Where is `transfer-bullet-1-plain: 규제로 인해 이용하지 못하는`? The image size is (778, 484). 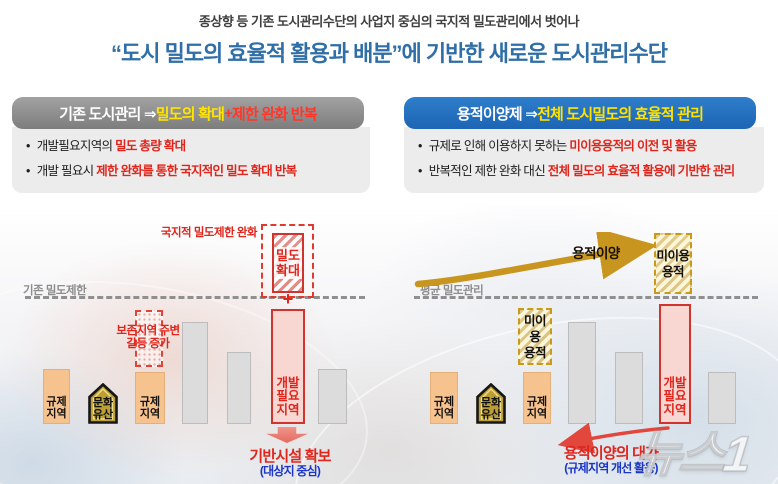
transfer-bullet-1-plain: 규제로 인해 이용하지 못하는 is located at coordinates (499, 146).